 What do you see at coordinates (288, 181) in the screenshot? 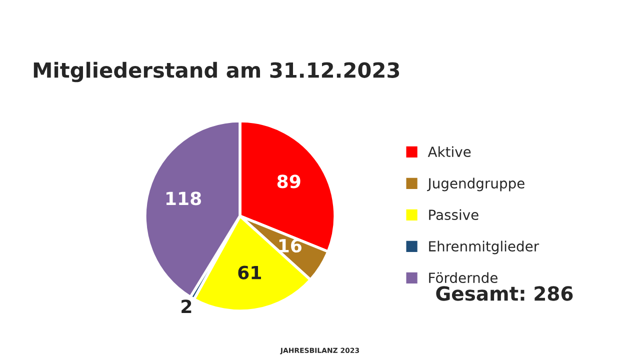
I see `data-label: 89` at bounding box center [288, 181].